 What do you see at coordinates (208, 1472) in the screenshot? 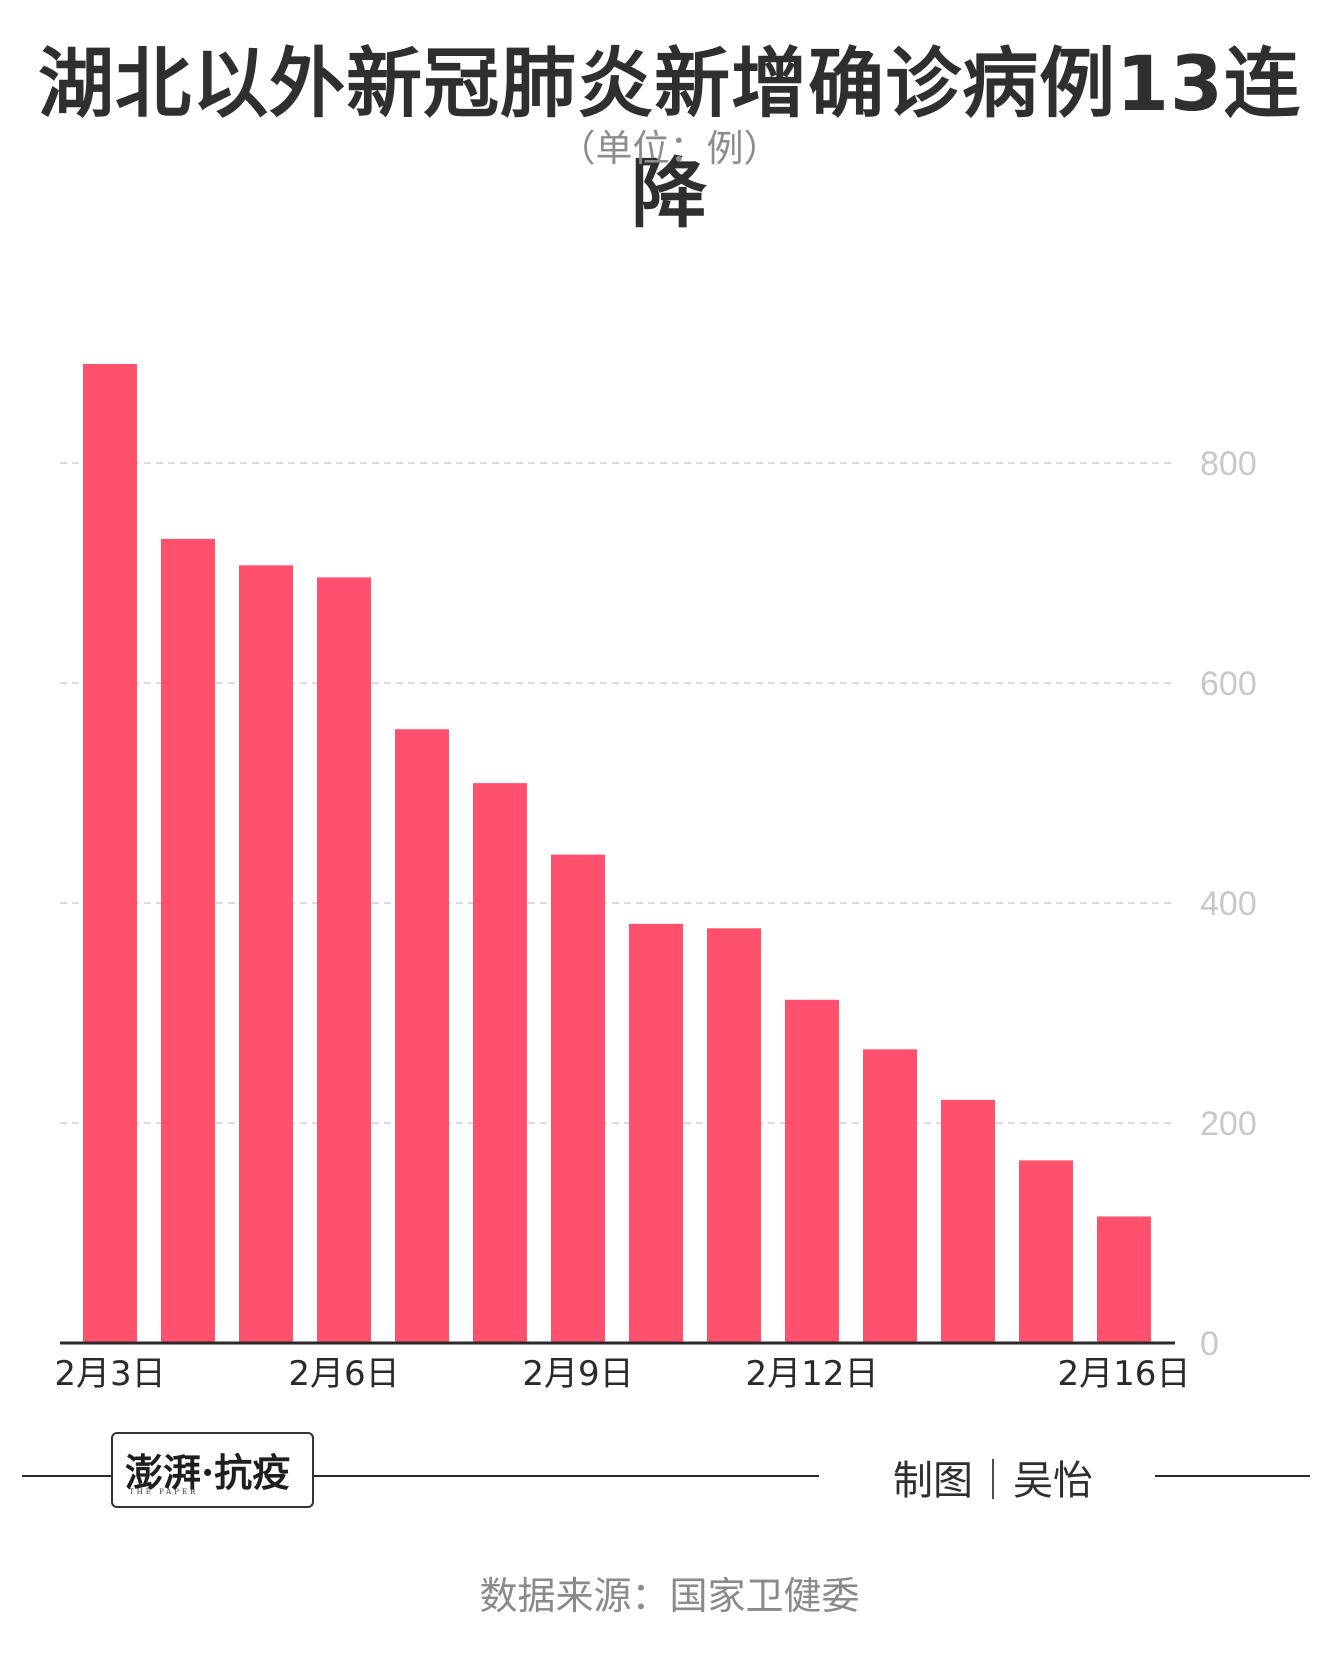
I see `logo-text: 澎湃·抗疫` at bounding box center [208, 1472].